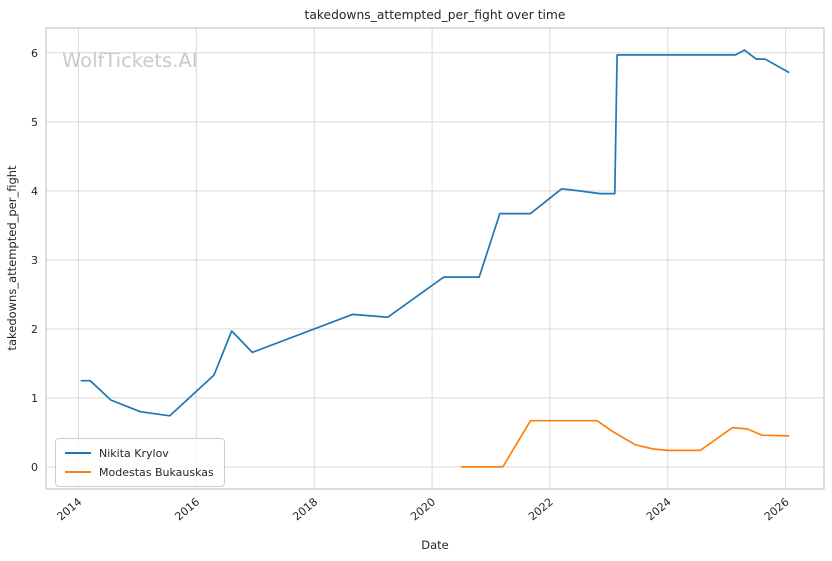 The width and height of the screenshot is (832, 561). I want to click on x-tick-label: 2018, so click(305, 509).